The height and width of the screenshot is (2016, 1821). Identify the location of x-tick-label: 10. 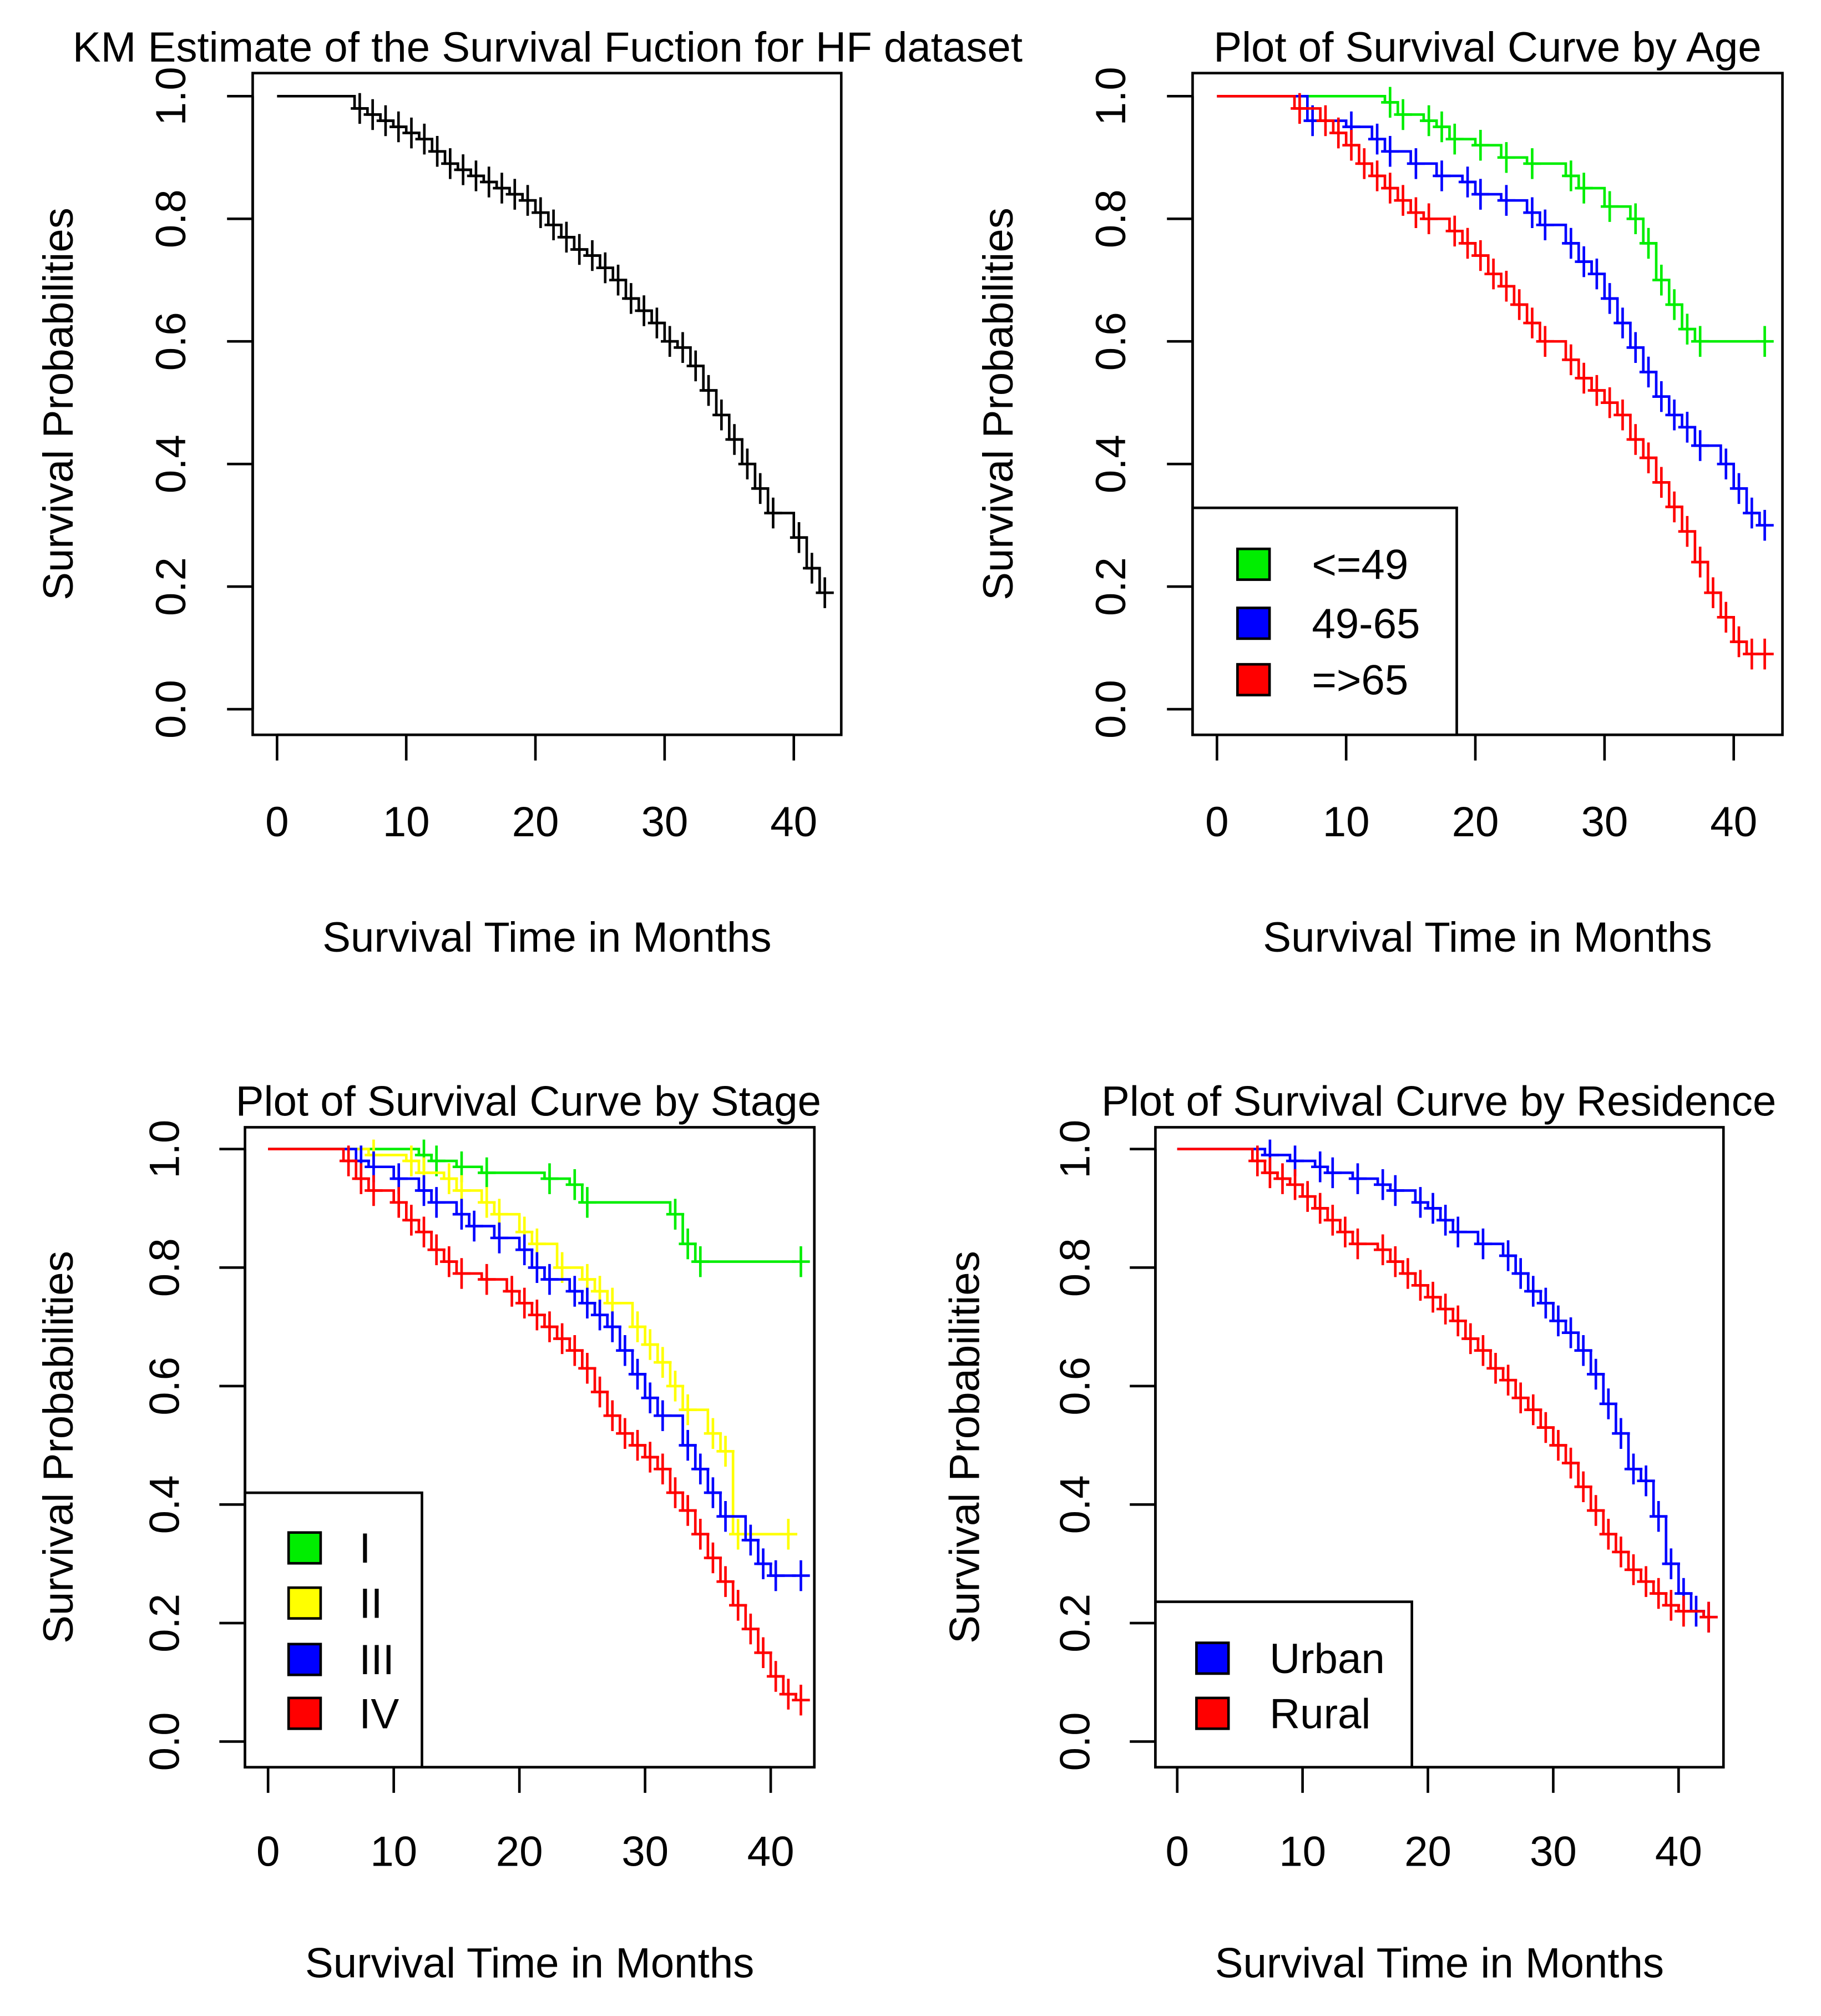
(407, 822).